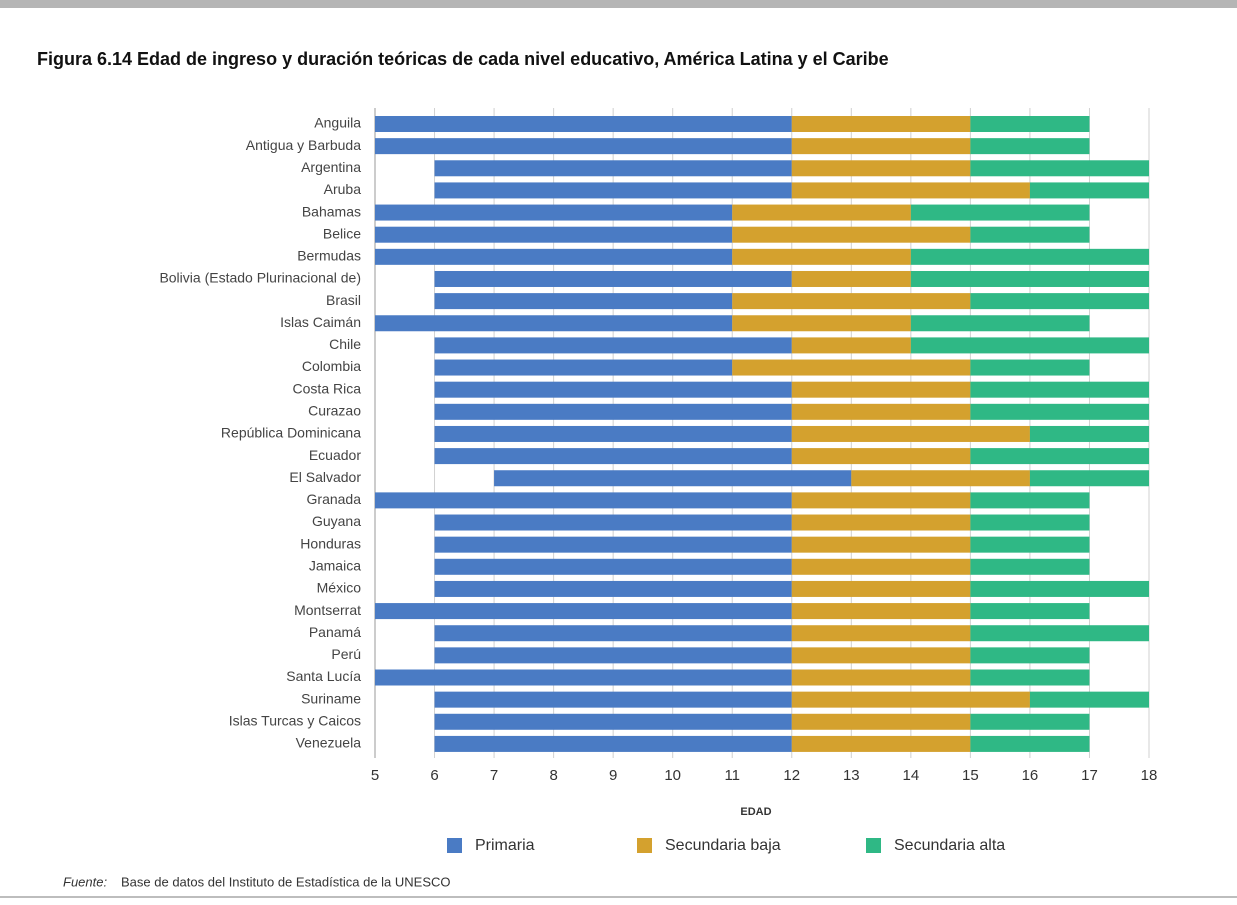  What do you see at coordinates (343, 189) in the screenshot?
I see `y-tick-label: Aruba` at bounding box center [343, 189].